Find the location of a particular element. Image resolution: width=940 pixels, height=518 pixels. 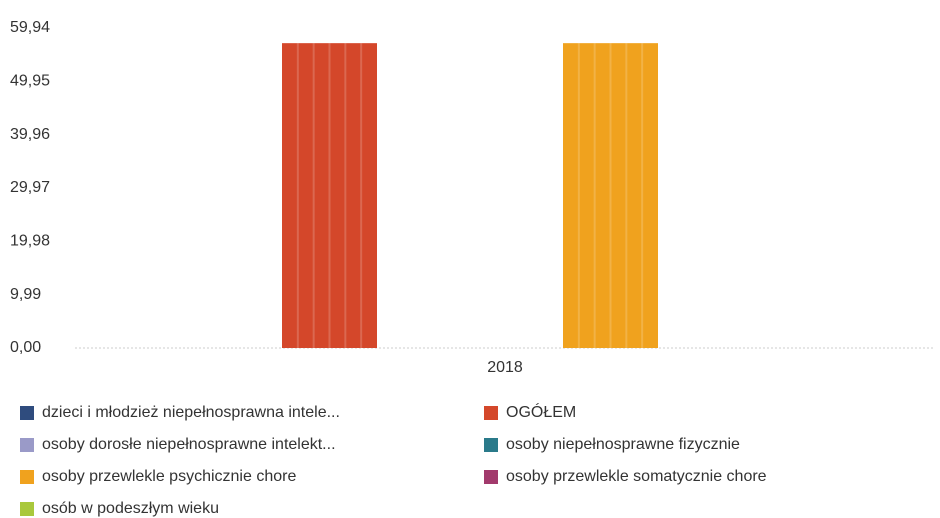

y-tick-label: 39,96 is located at coordinates (30, 134).